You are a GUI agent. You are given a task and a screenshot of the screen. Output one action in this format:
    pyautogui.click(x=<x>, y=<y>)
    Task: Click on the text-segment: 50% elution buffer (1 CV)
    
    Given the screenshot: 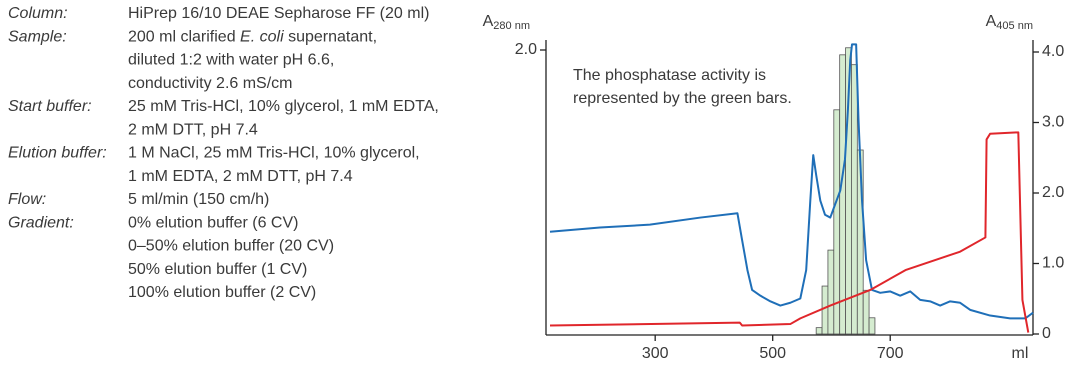 What is the action you would take?
    pyautogui.click(x=217, y=269)
    